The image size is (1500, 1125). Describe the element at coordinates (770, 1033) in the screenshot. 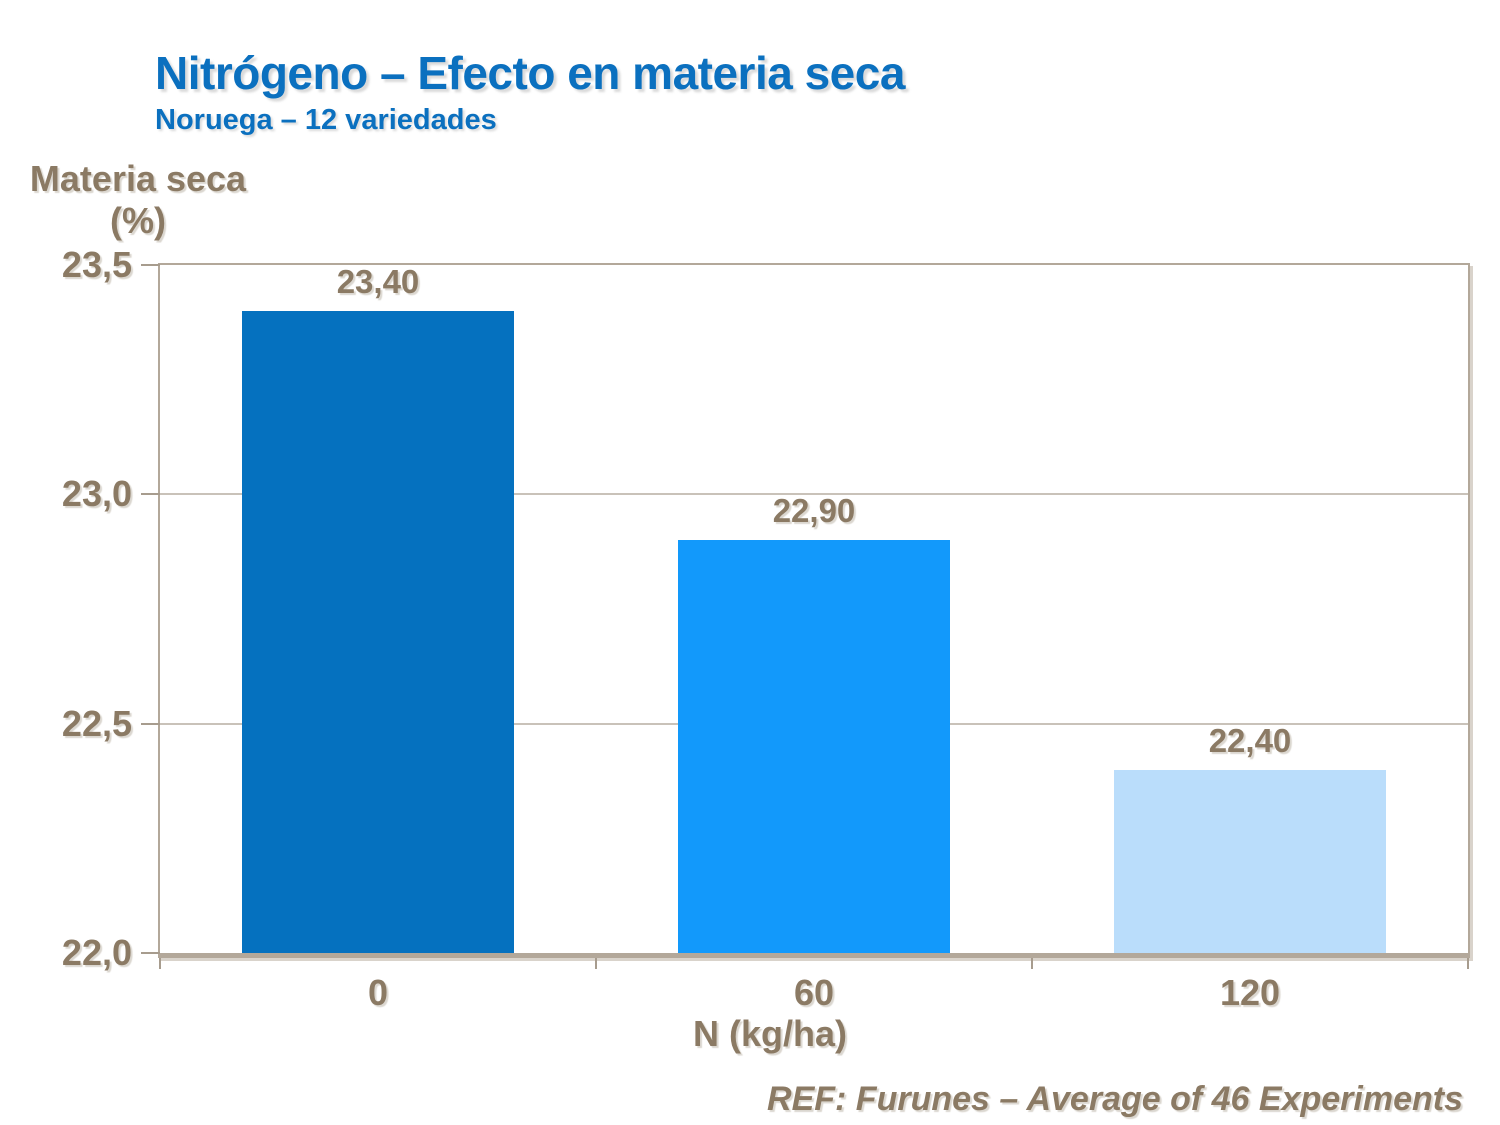

I see `x-axis-title: N (kg/ha)` at that location.